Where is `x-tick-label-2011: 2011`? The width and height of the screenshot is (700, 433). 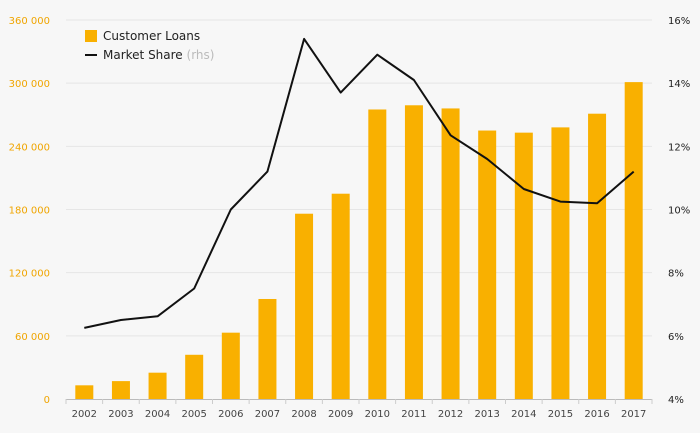 x-tick-label-2011: 2011 is located at coordinates (413, 414).